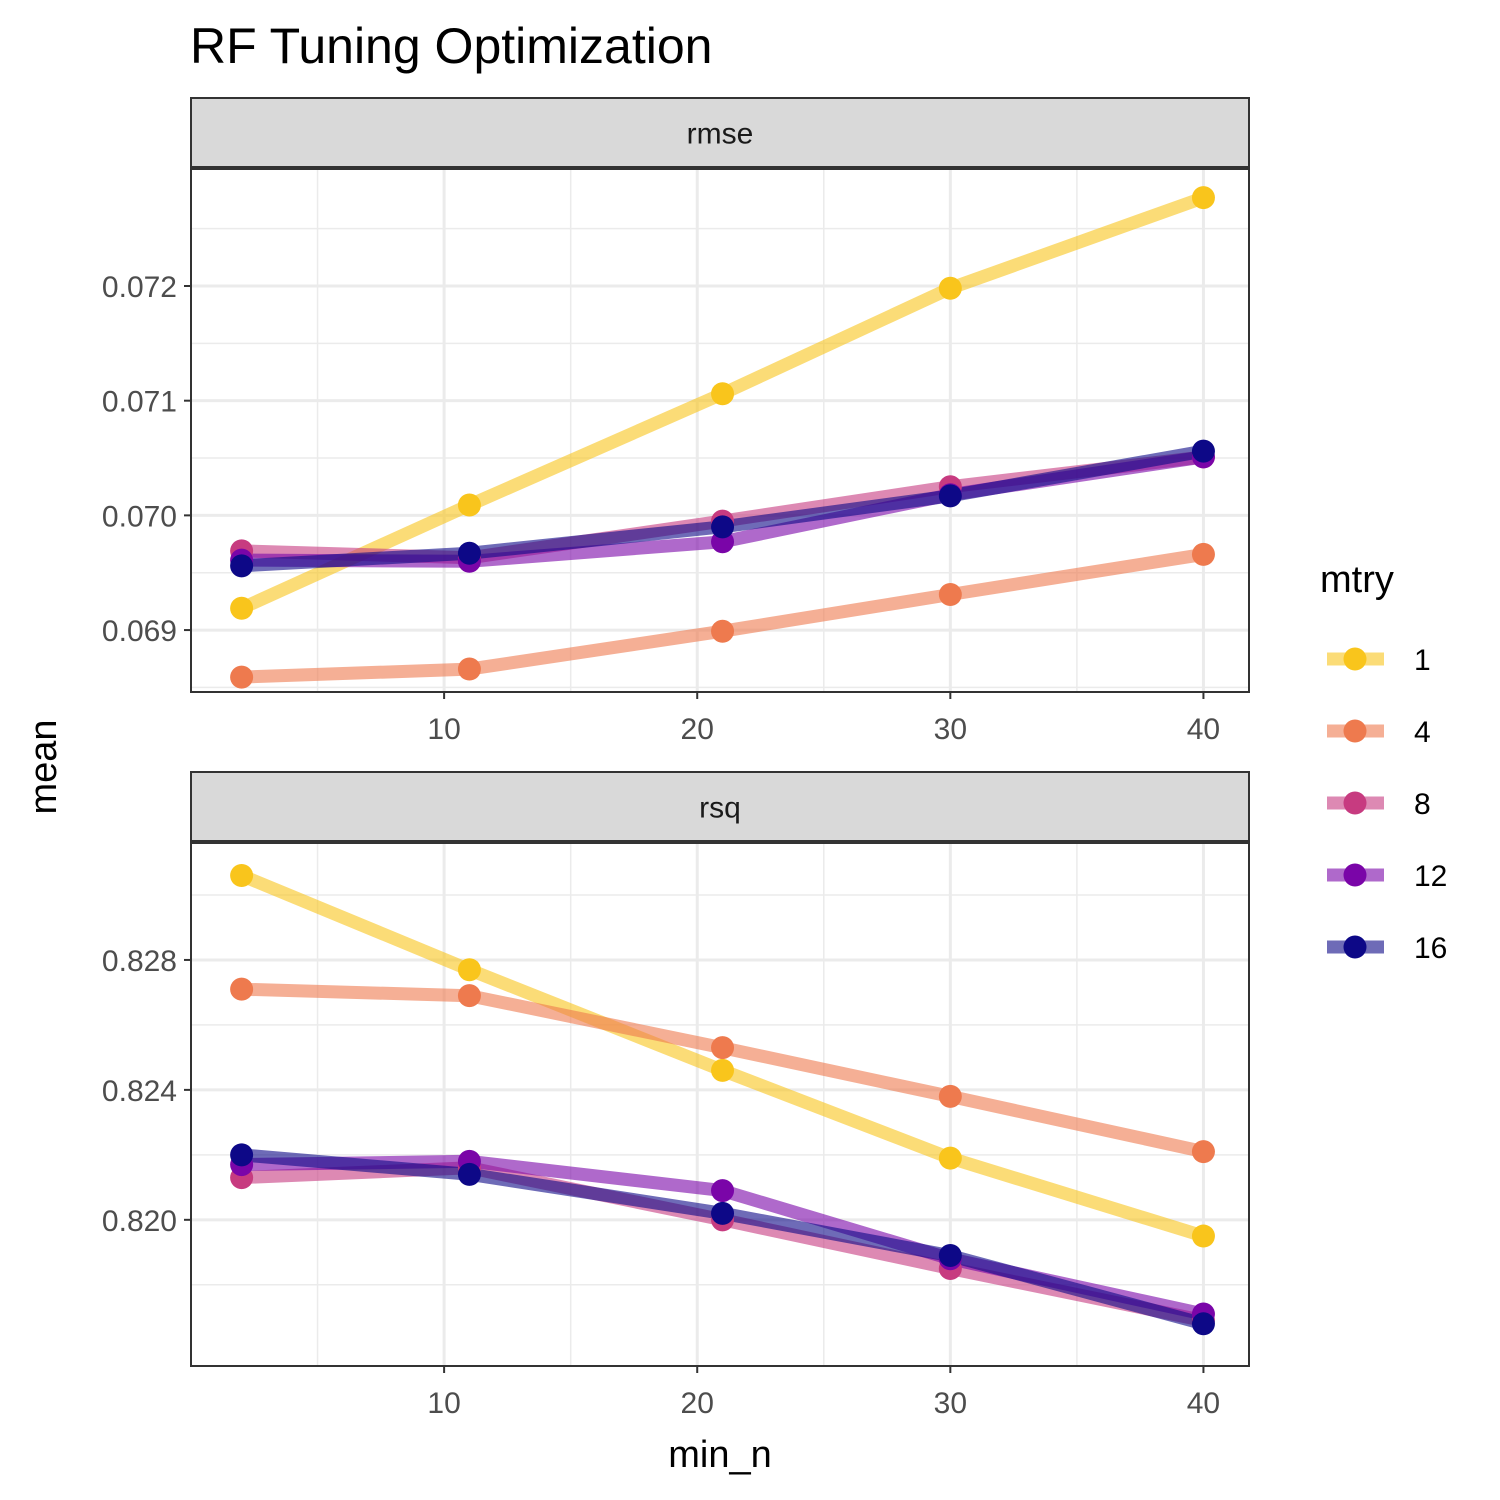 The width and height of the screenshot is (1500, 1500). I want to click on x-axis-title: min_n, so click(720, 1455).